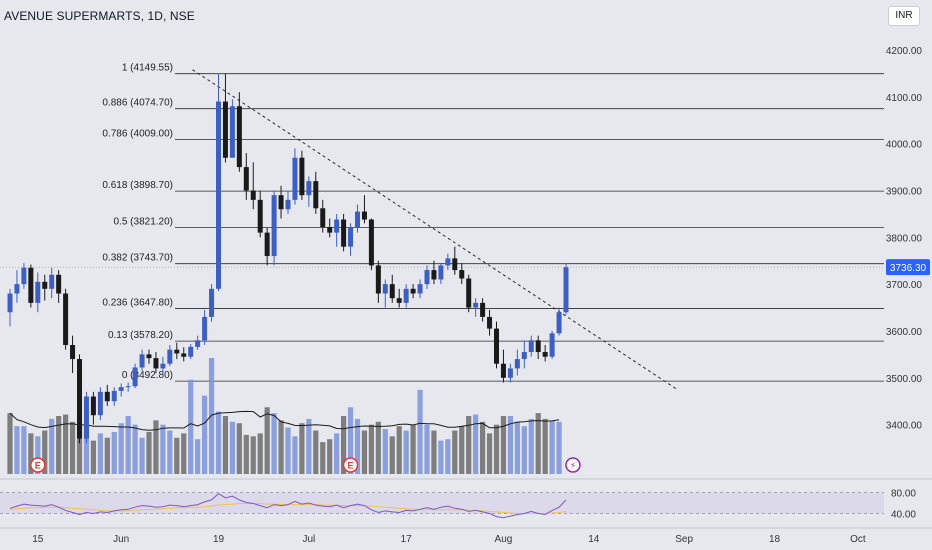  What do you see at coordinates (137, 133) in the screenshot?
I see `fib-label: 0.786 (4009.00)` at bounding box center [137, 133].